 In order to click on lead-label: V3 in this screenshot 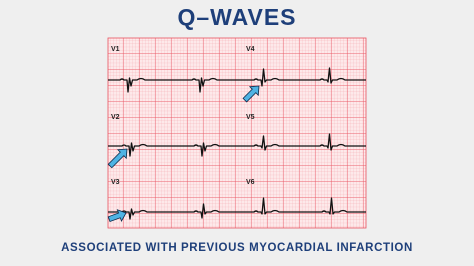, I will do `click(115, 182)`.